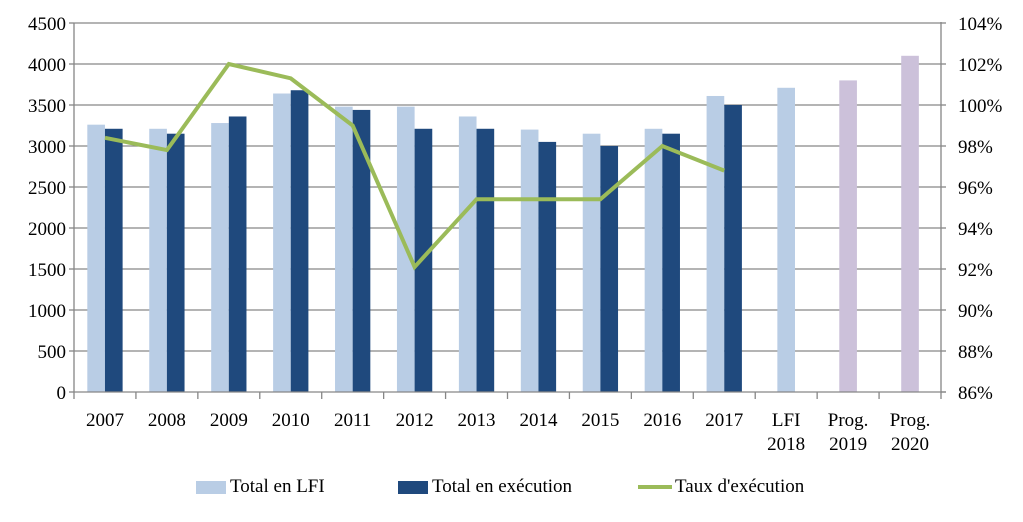 This screenshot has height=522, width=1023. Describe the element at coordinates (910, 444) in the screenshot. I see `x-tick-label: 2020` at that location.